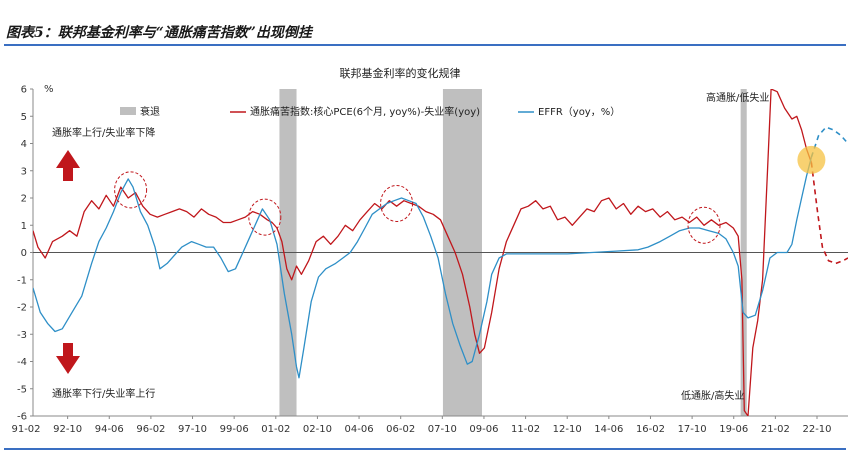 This screenshot has width=850, height=456. I want to click on legend-label: EFFR（yoy，%）, so click(579, 112).